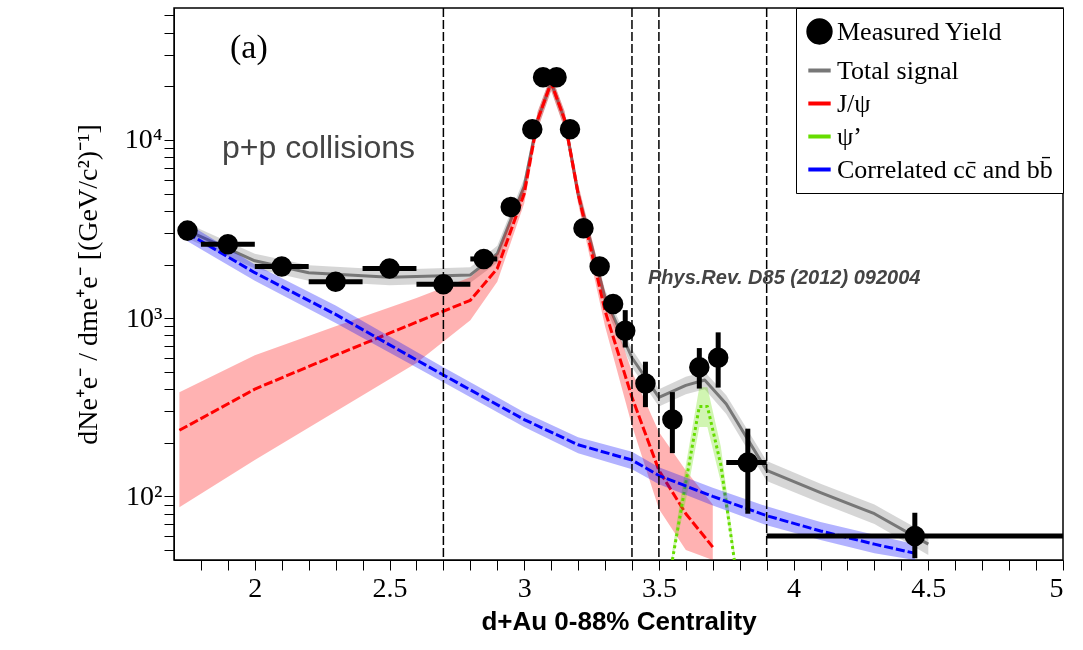  I want to click on legend-label: Measured Yield, so click(919, 31).